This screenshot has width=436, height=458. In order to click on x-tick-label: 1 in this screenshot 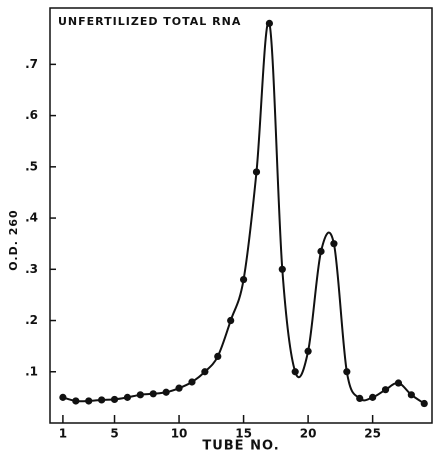, I will do `click(63, 434)`.